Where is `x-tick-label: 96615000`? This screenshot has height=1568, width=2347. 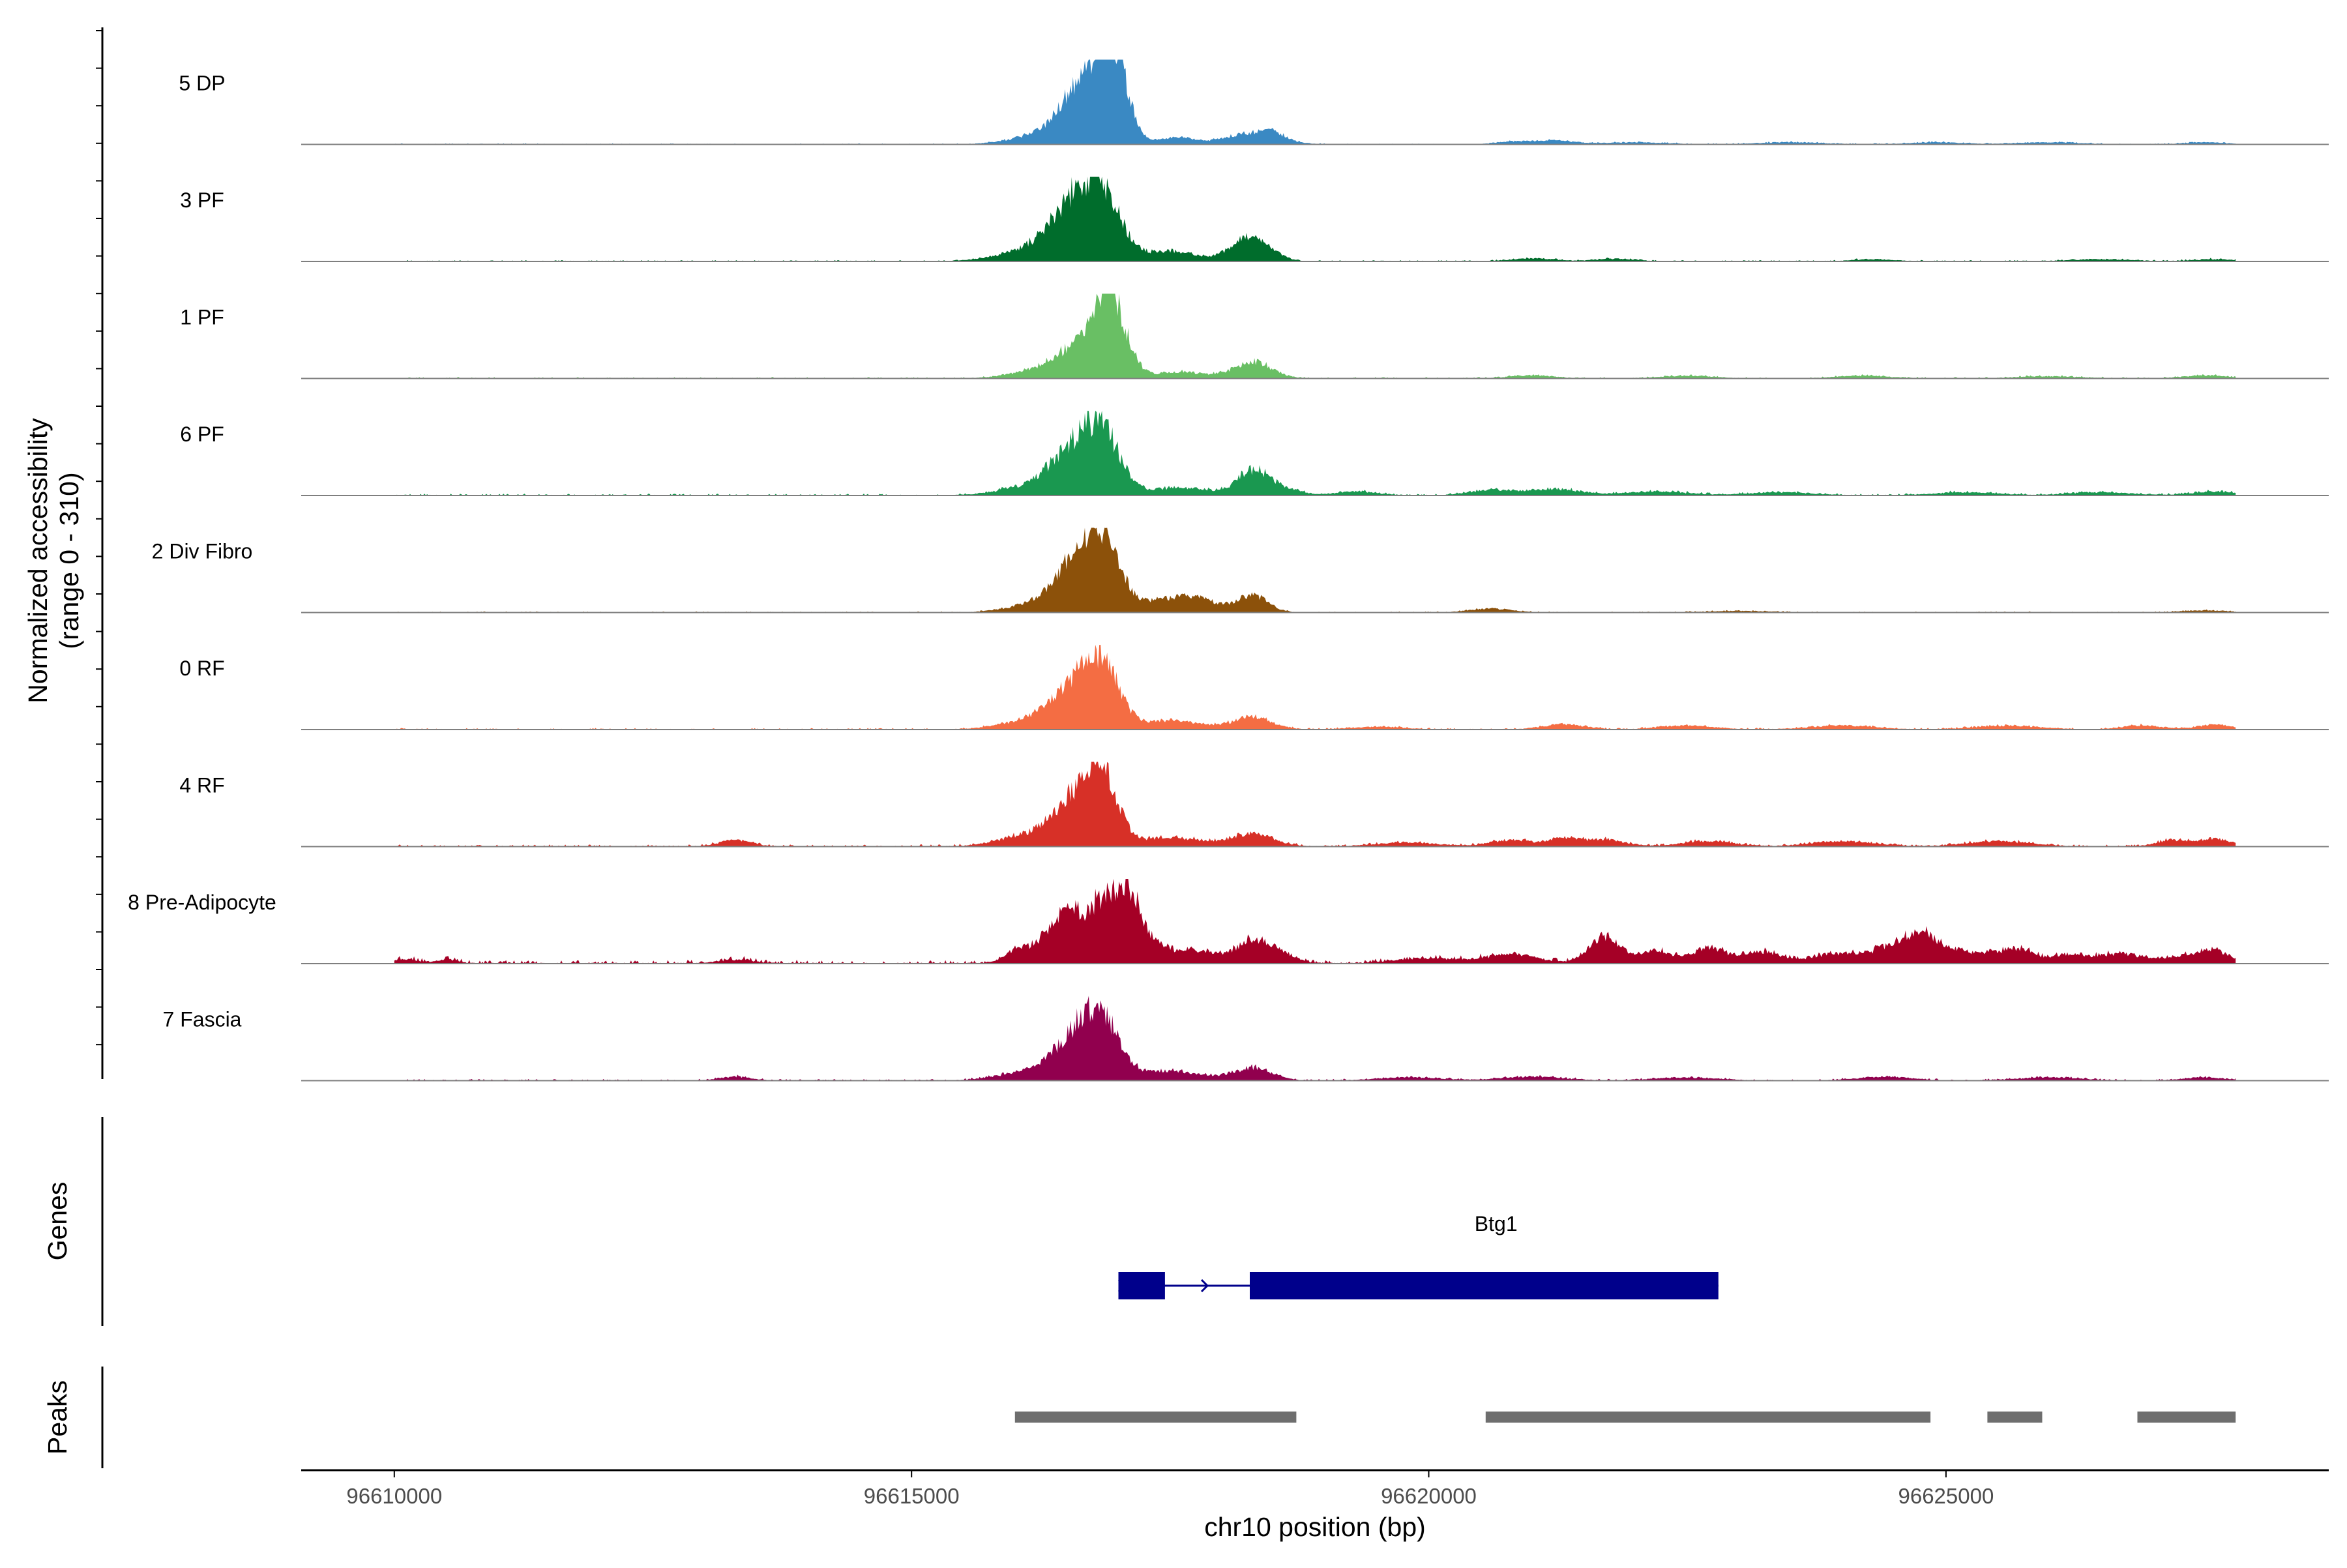 x-tick-label: 96615000 is located at coordinates (912, 1496).